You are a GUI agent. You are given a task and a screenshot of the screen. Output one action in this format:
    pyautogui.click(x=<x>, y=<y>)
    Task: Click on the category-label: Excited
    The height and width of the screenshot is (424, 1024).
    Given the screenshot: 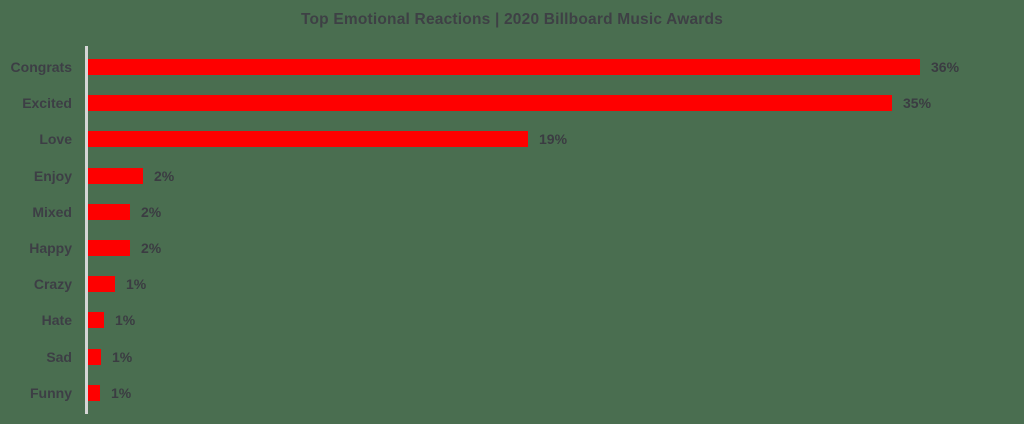 What is the action you would take?
    pyautogui.click(x=47, y=103)
    